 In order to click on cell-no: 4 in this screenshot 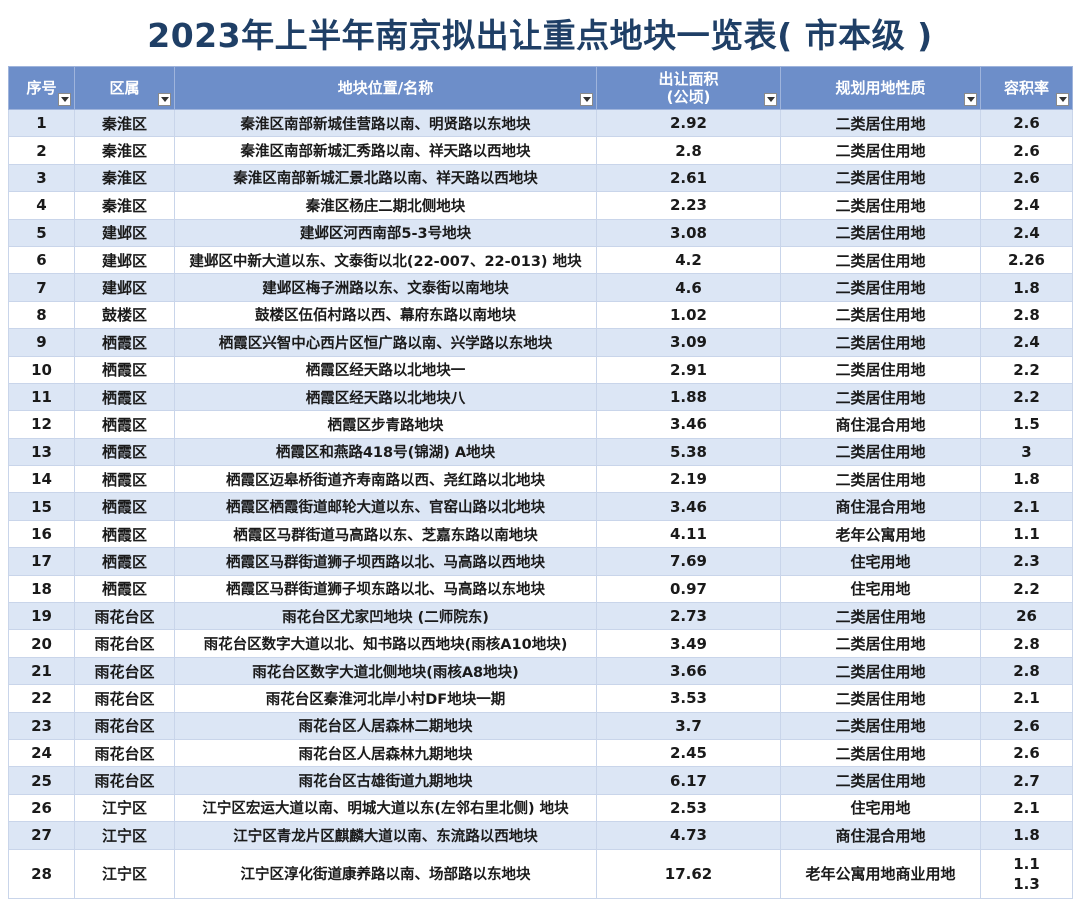, I will do `click(41, 205)`.